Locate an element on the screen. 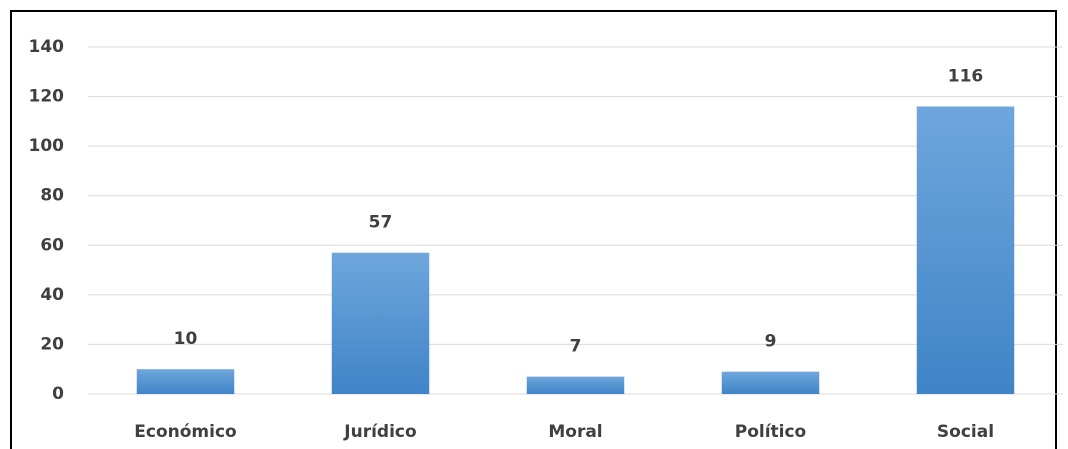 The width and height of the screenshot is (1068, 449). data-label: 10 is located at coordinates (186, 339).